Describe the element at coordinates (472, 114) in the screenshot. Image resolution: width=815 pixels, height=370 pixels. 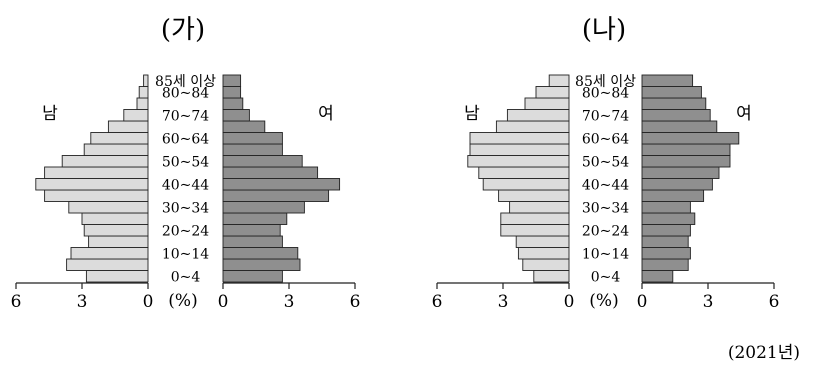
I see `male-label: 남` at that location.